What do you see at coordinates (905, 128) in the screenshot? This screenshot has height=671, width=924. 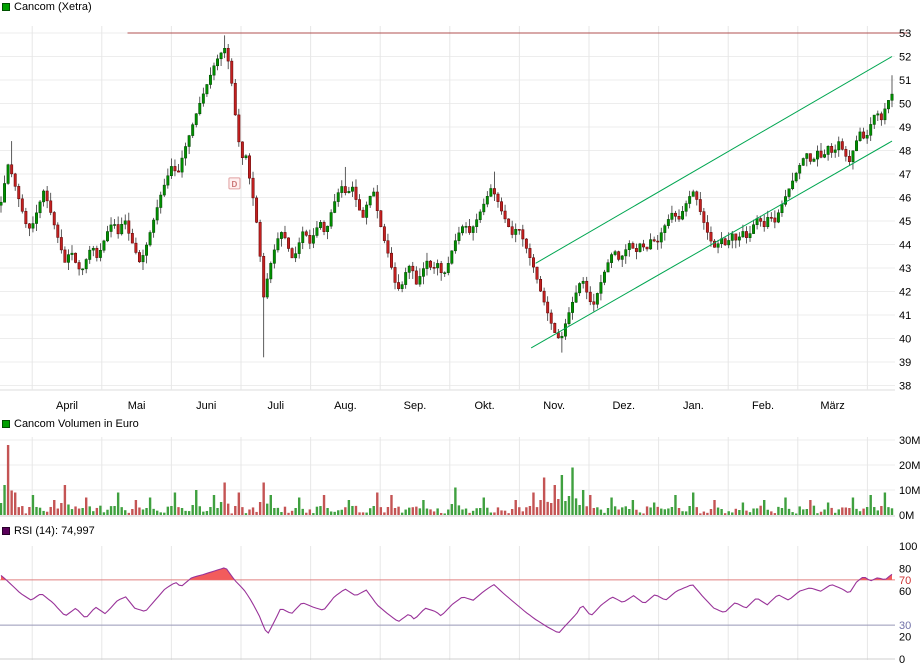 I see `axis-tick-label: 49` at bounding box center [905, 128].